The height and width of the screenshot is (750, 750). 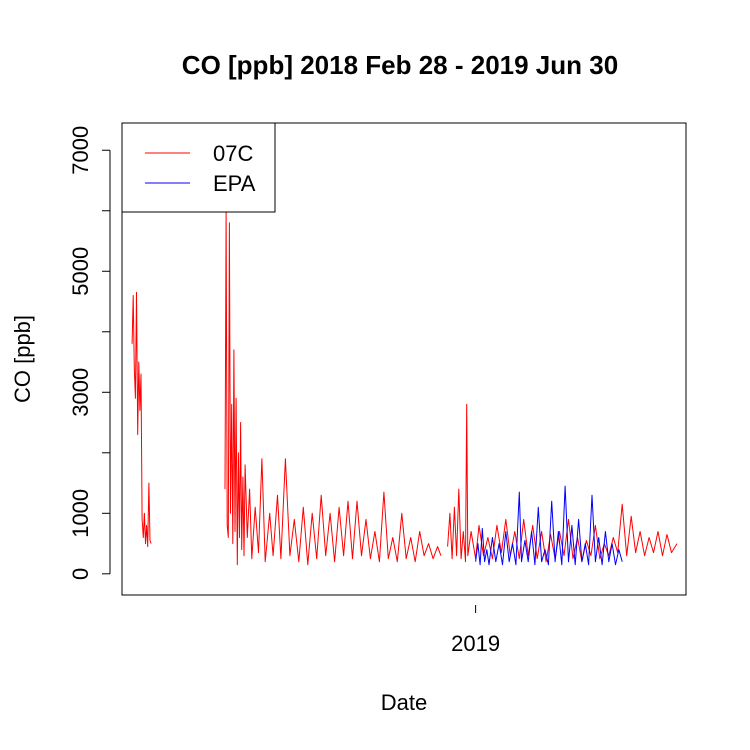 I want to click on chart-title: CO [ppb] 2018 Feb 28 - 2019 Jun 30, so click(x=400, y=65).